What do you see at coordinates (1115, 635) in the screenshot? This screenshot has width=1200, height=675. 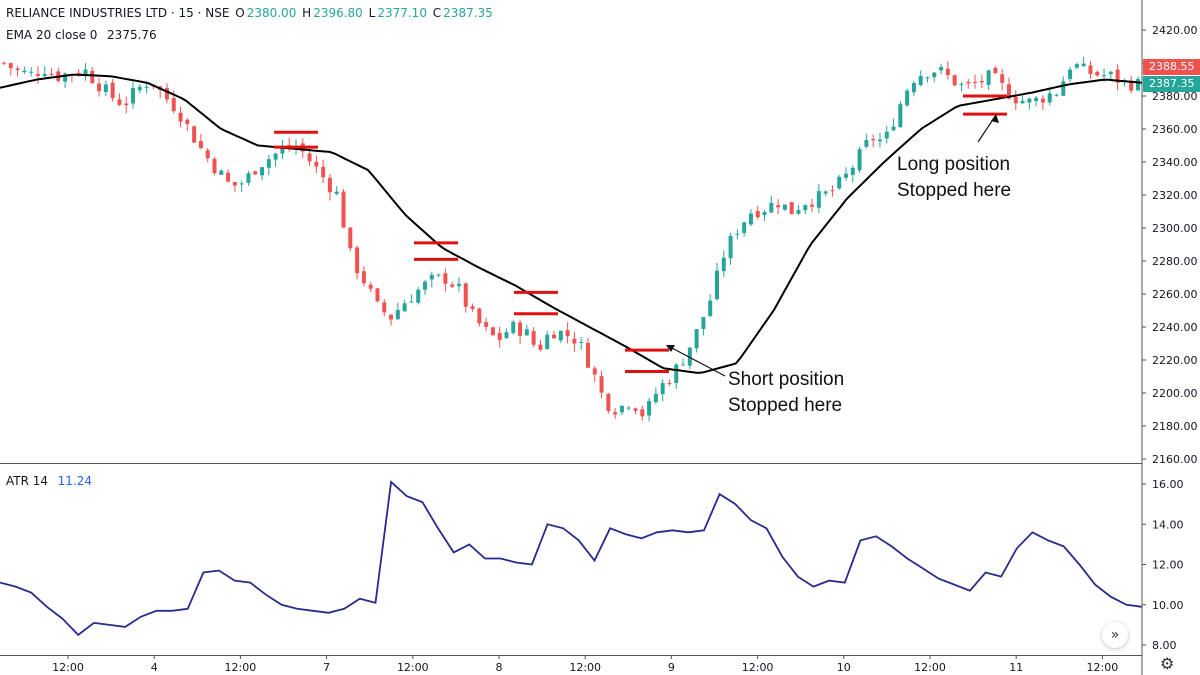 I see `scroll-to-realtime-button: »` at bounding box center [1115, 635].